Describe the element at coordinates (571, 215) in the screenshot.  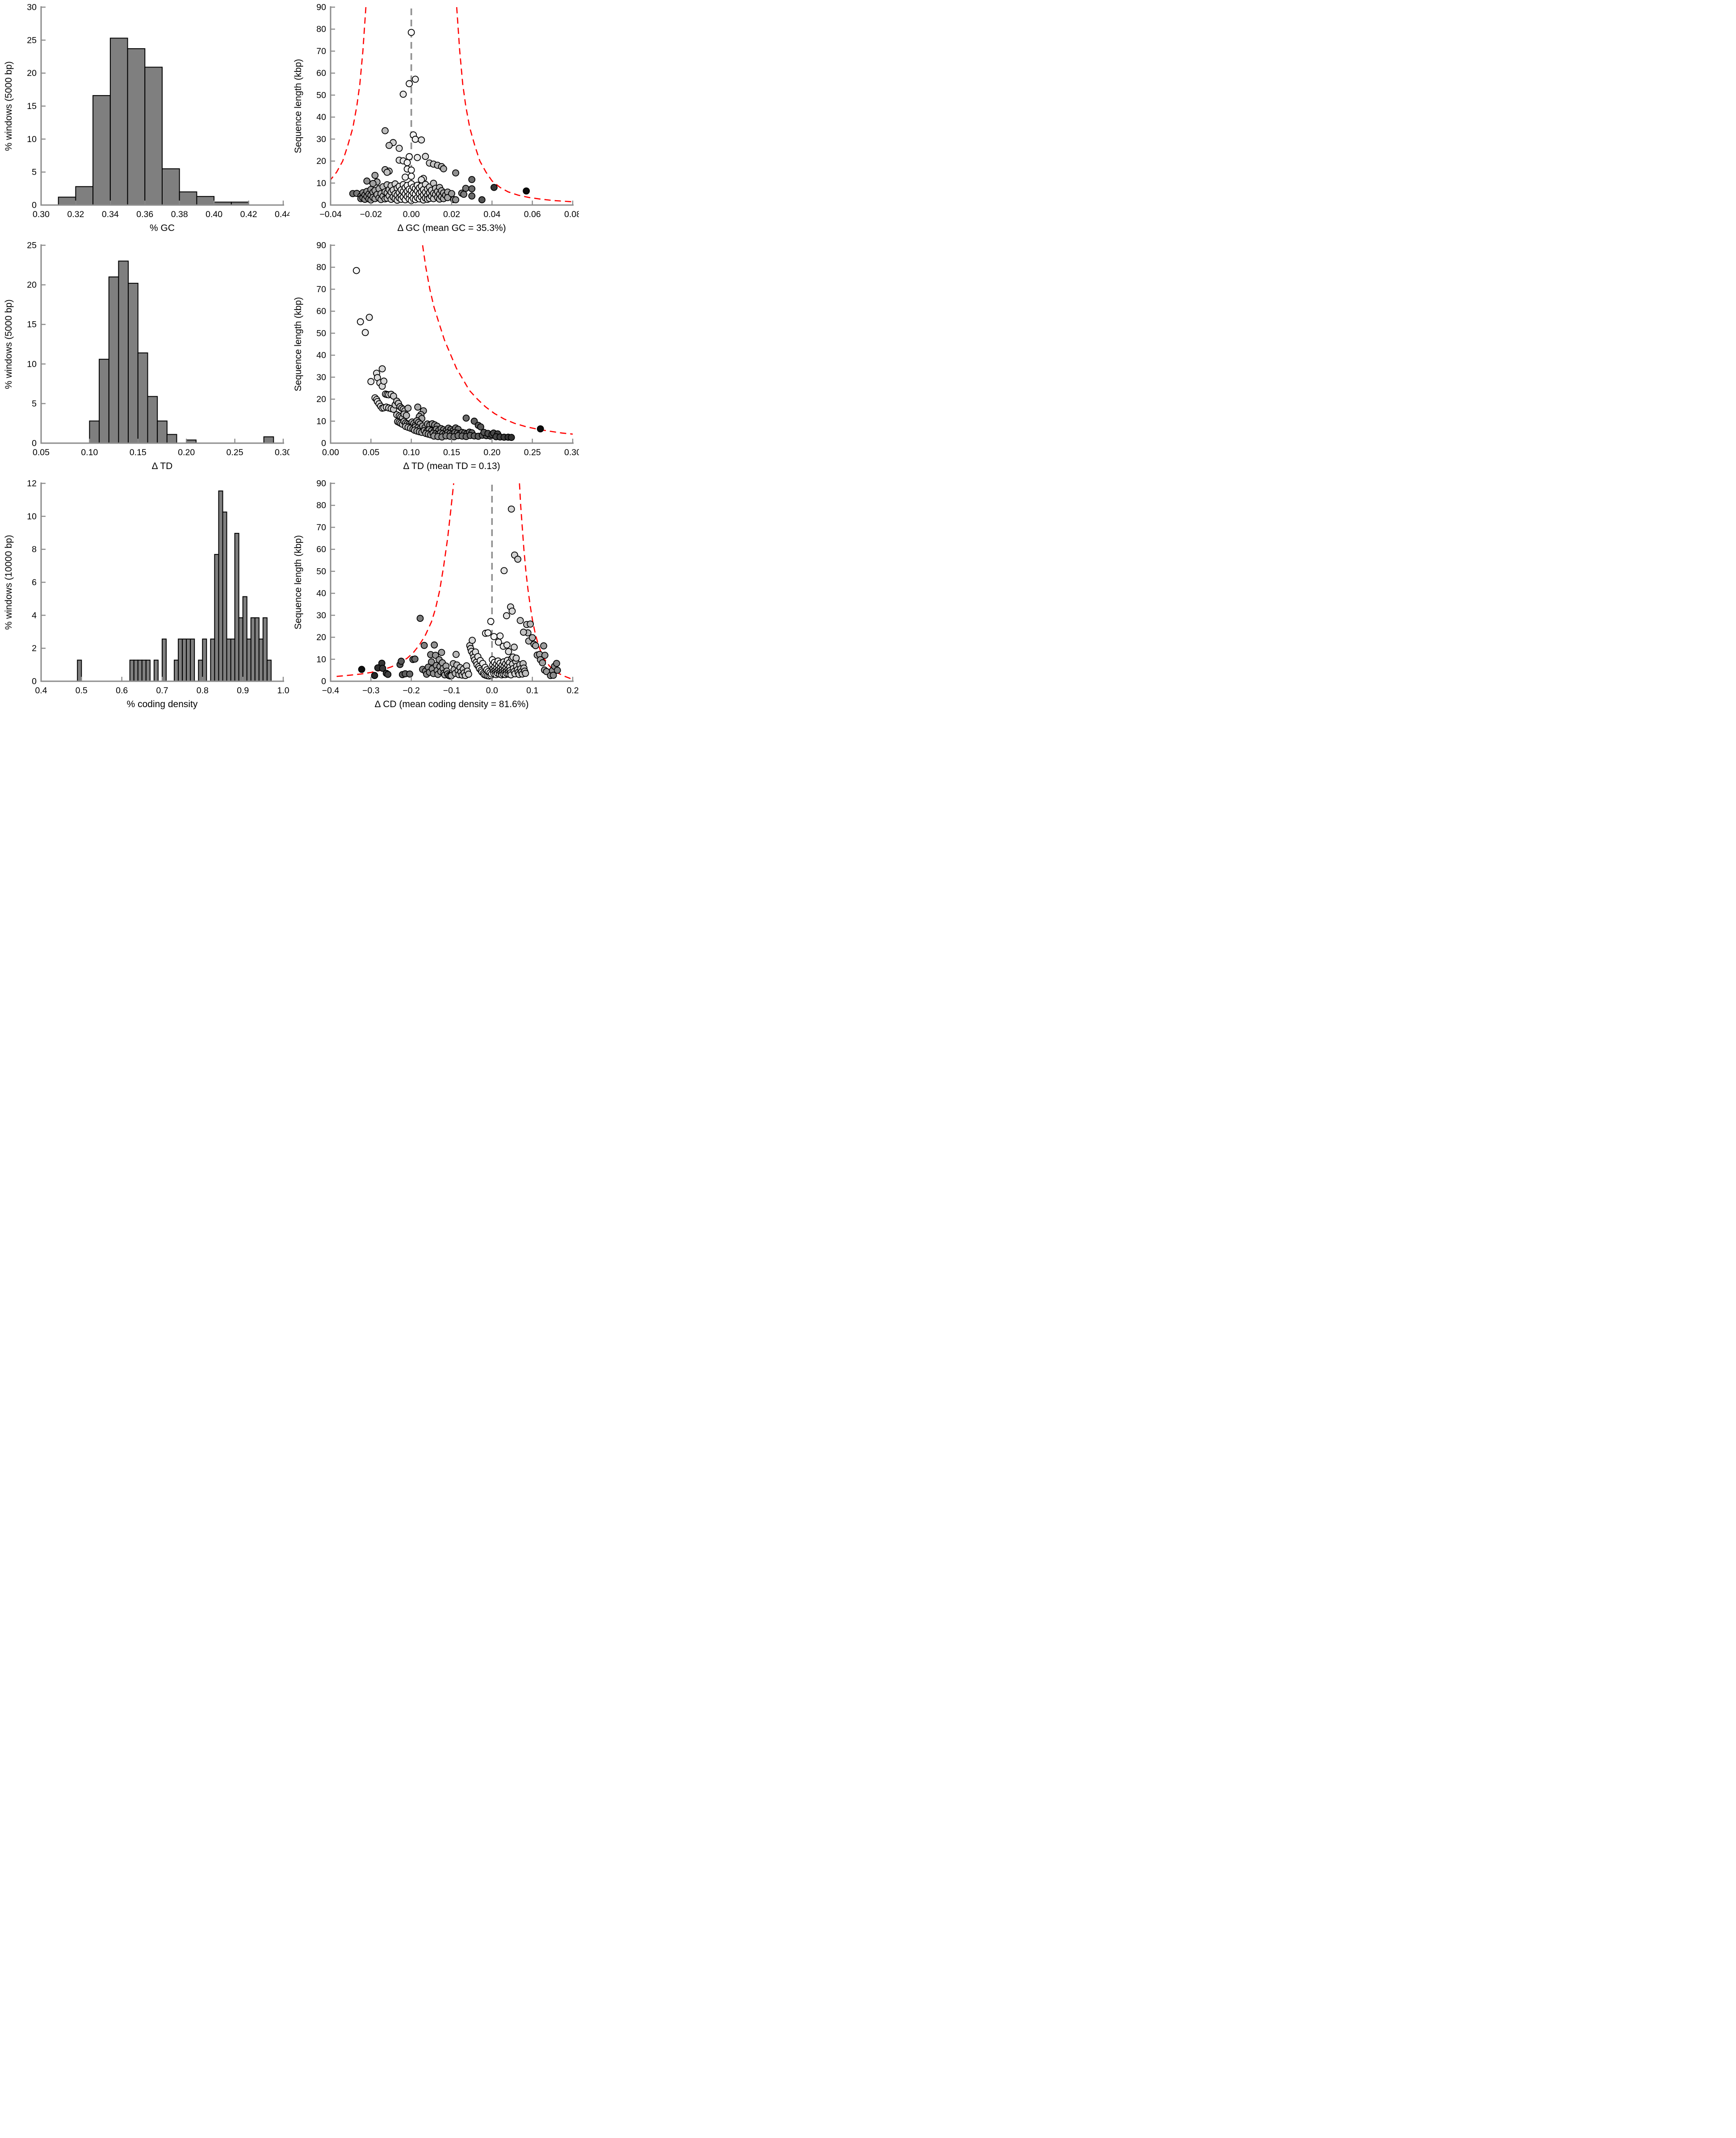
I see `x-tick-label: 0.08` at that location.